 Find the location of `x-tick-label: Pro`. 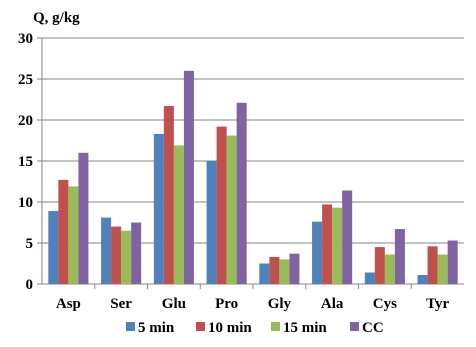

x-tick-label: Pro is located at coordinates (226, 304).